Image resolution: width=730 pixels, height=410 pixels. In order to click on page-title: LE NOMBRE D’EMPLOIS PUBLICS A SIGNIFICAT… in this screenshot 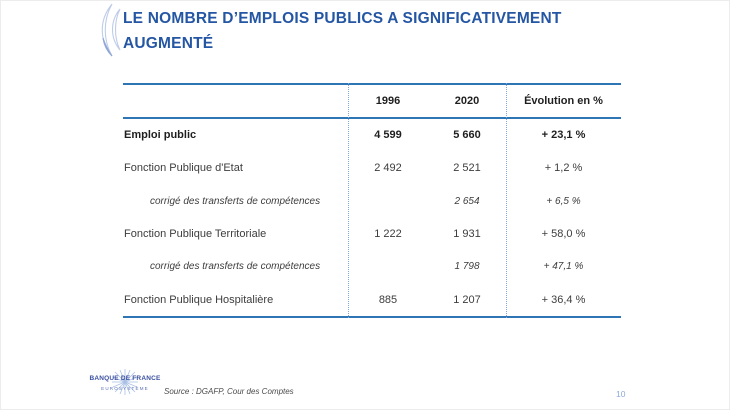, I will do `click(383, 31)`.